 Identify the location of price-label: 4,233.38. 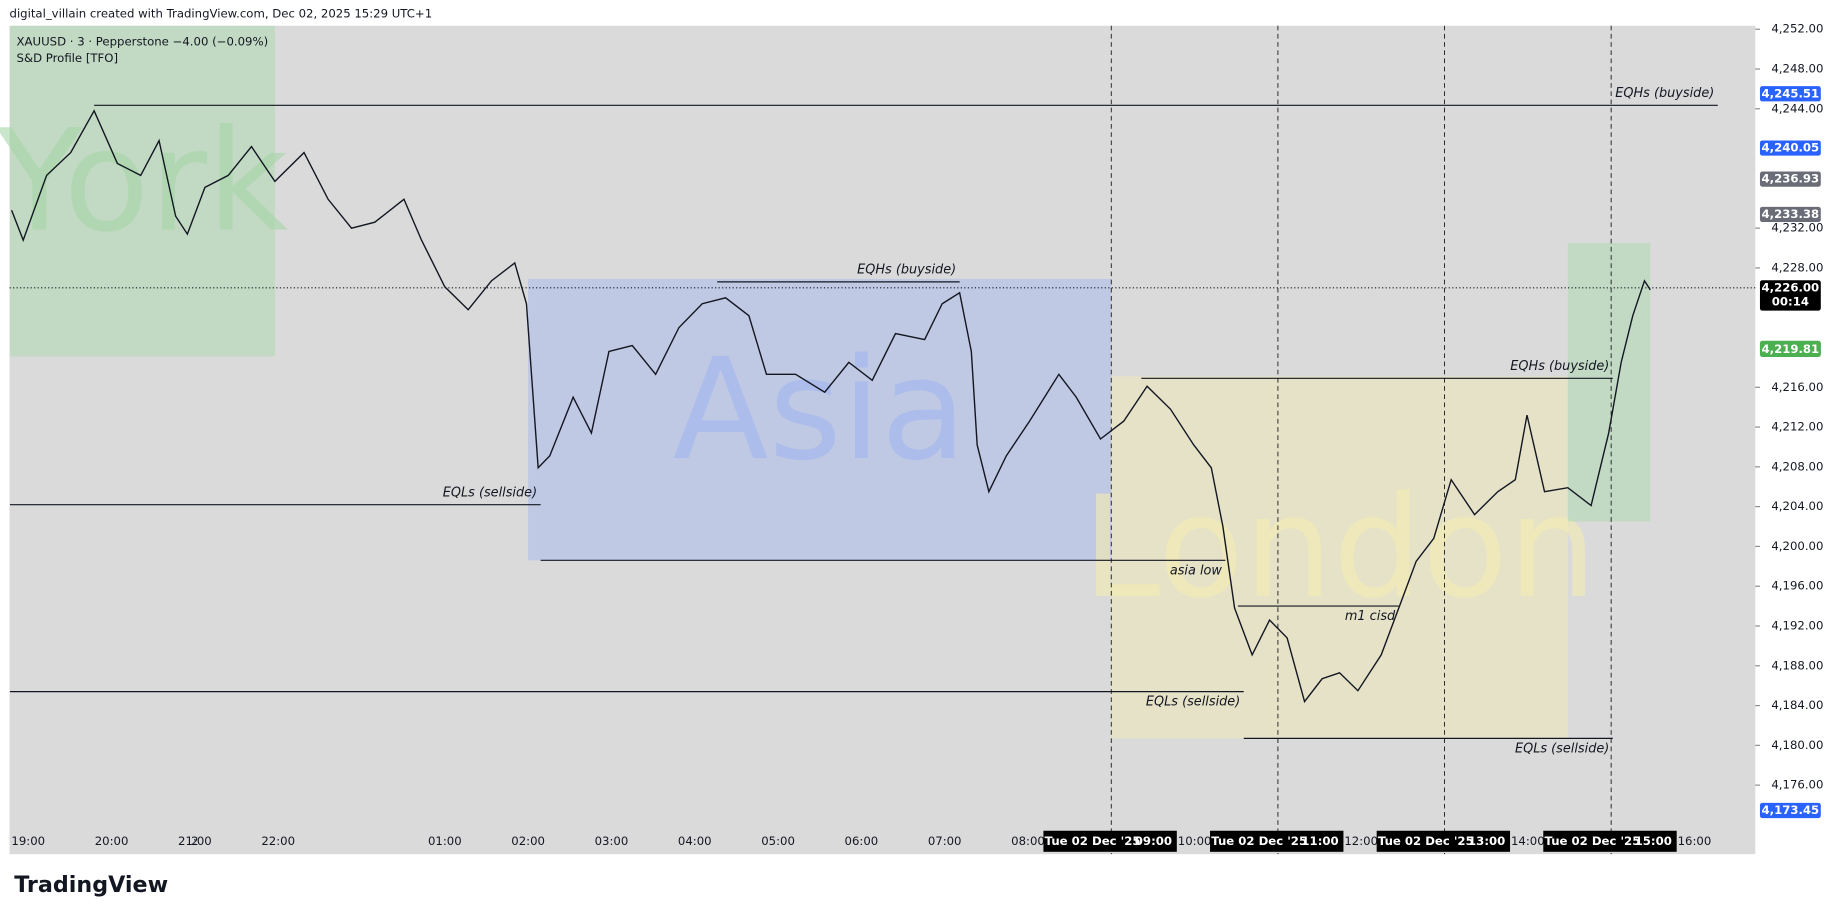
(1791, 214).